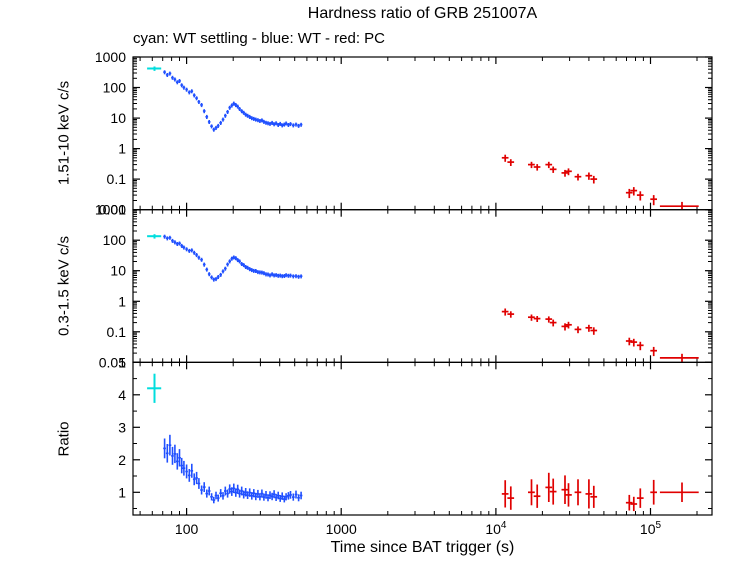  What do you see at coordinates (422, 547) in the screenshot?
I see `x-axis-label: Time since BAT trigger (s)` at bounding box center [422, 547].